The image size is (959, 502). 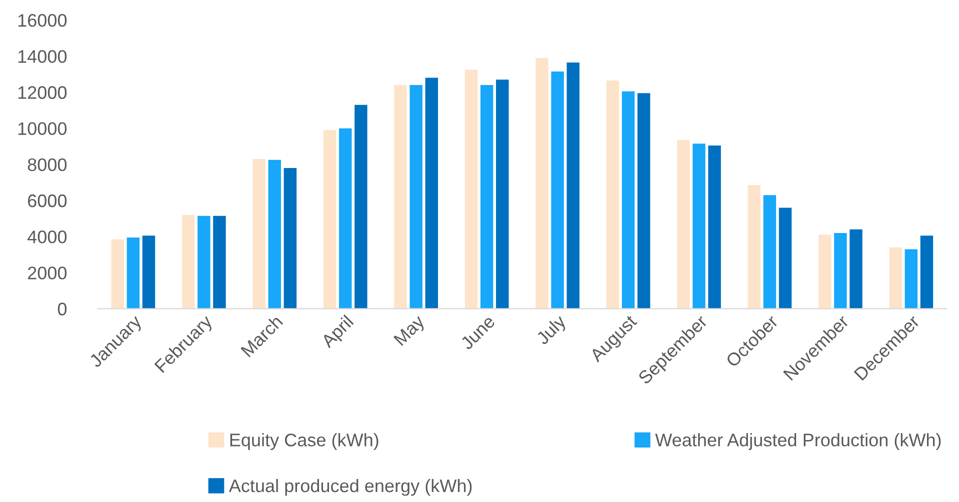 What do you see at coordinates (552, 331) in the screenshot?
I see `x-tick-label: July` at bounding box center [552, 331].